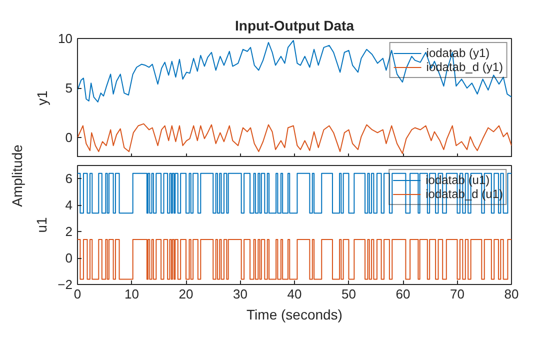  Describe the element at coordinates (17, 175) in the screenshot. I see `text: Amplitude` at that location.